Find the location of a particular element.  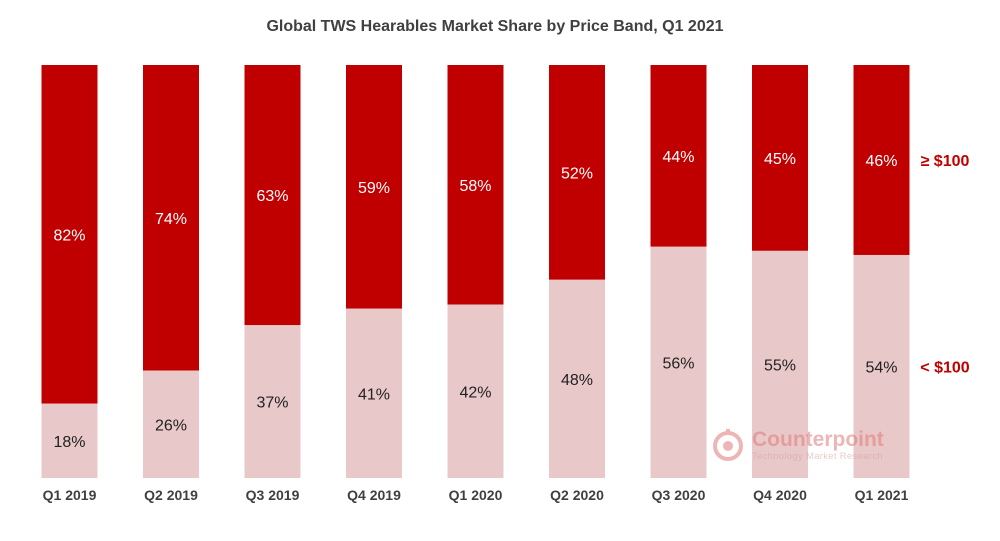

bar-lower-q2-2019 is located at coordinates (171, 424).